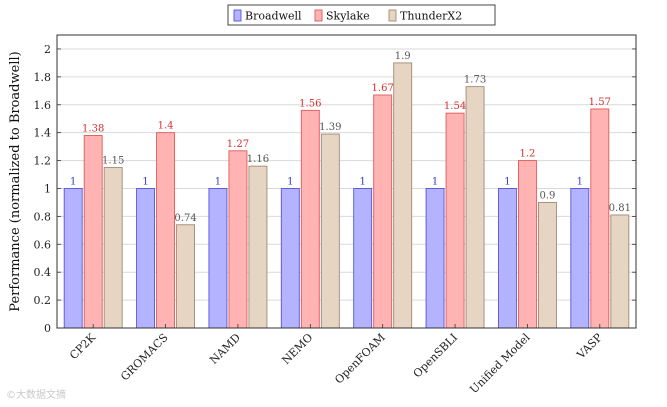 Image resolution: width=667 pixels, height=407 pixels. I want to click on legend-box, so click(361, 15).